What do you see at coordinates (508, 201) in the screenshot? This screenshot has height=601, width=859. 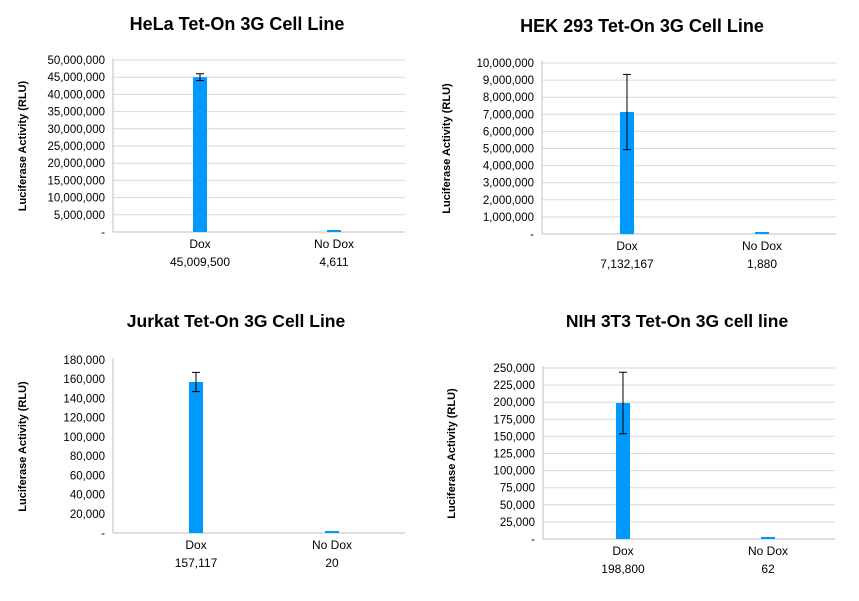 I see `y-tick-label: 2,000,000` at bounding box center [508, 201].